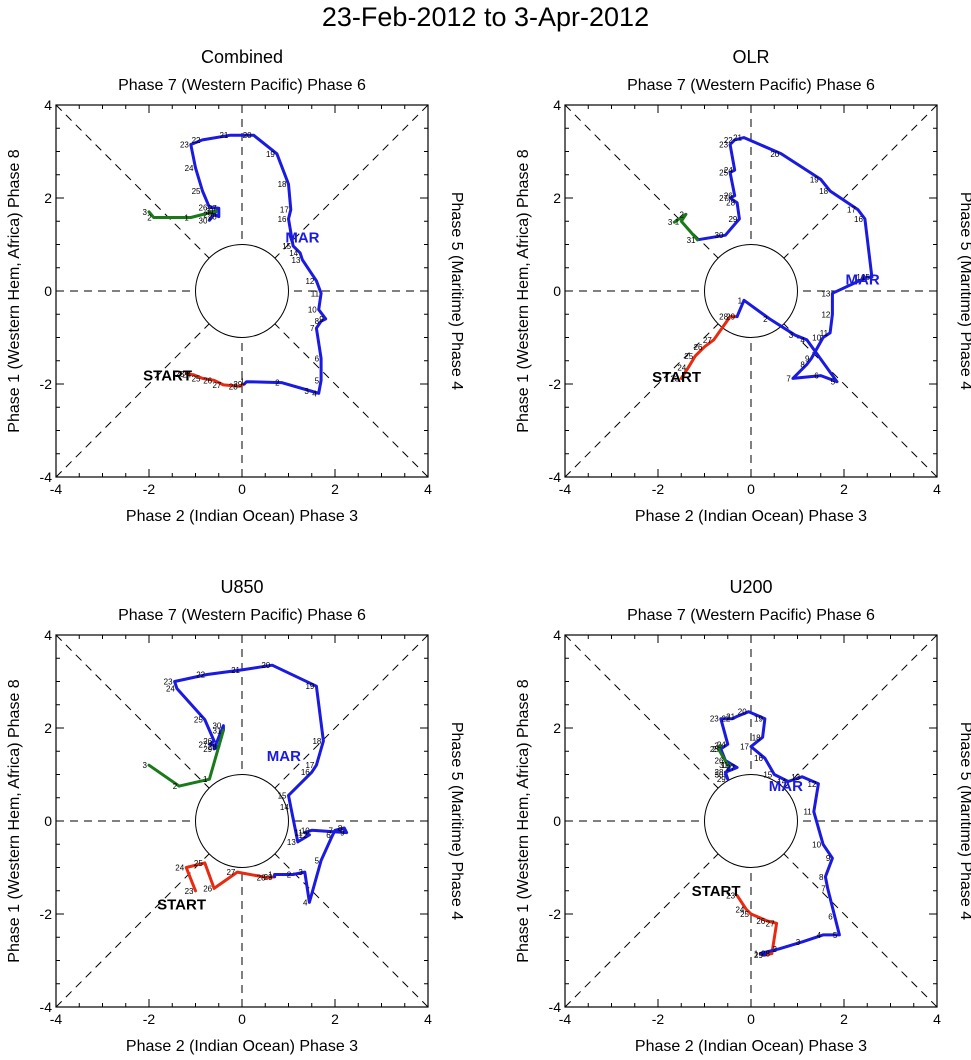 Image resolution: width=971 pixels, height=1060 pixels. What do you see at coordinates (46, 384) in the screenshot?
I see `y-tick-label: -2` at bounding box center [46, 384].